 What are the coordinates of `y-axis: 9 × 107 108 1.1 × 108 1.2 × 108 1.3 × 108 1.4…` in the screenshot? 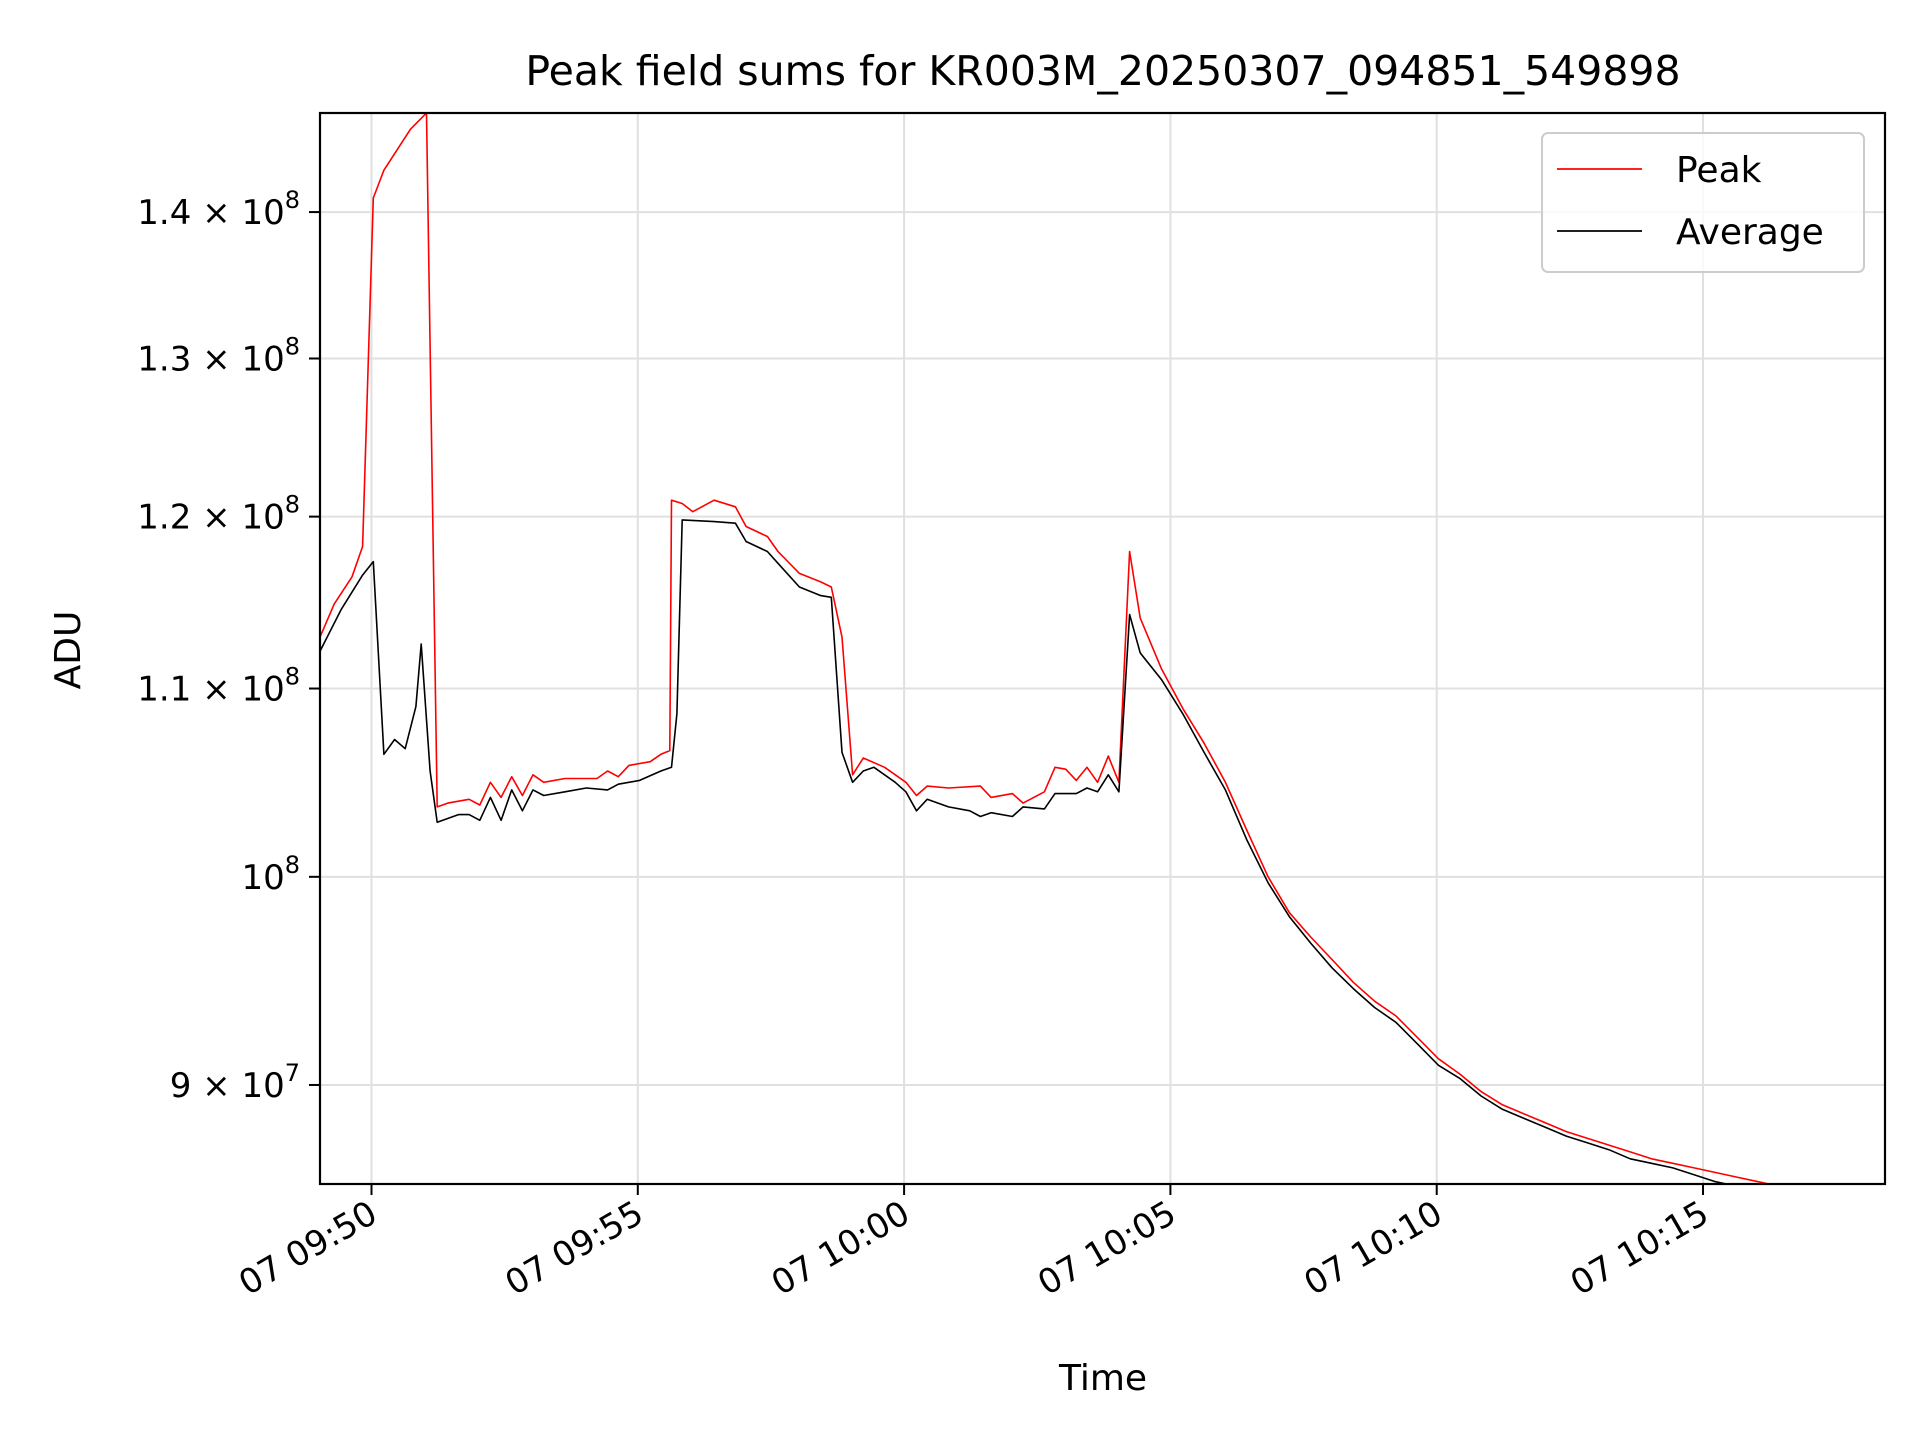 It's located at (228, 646).